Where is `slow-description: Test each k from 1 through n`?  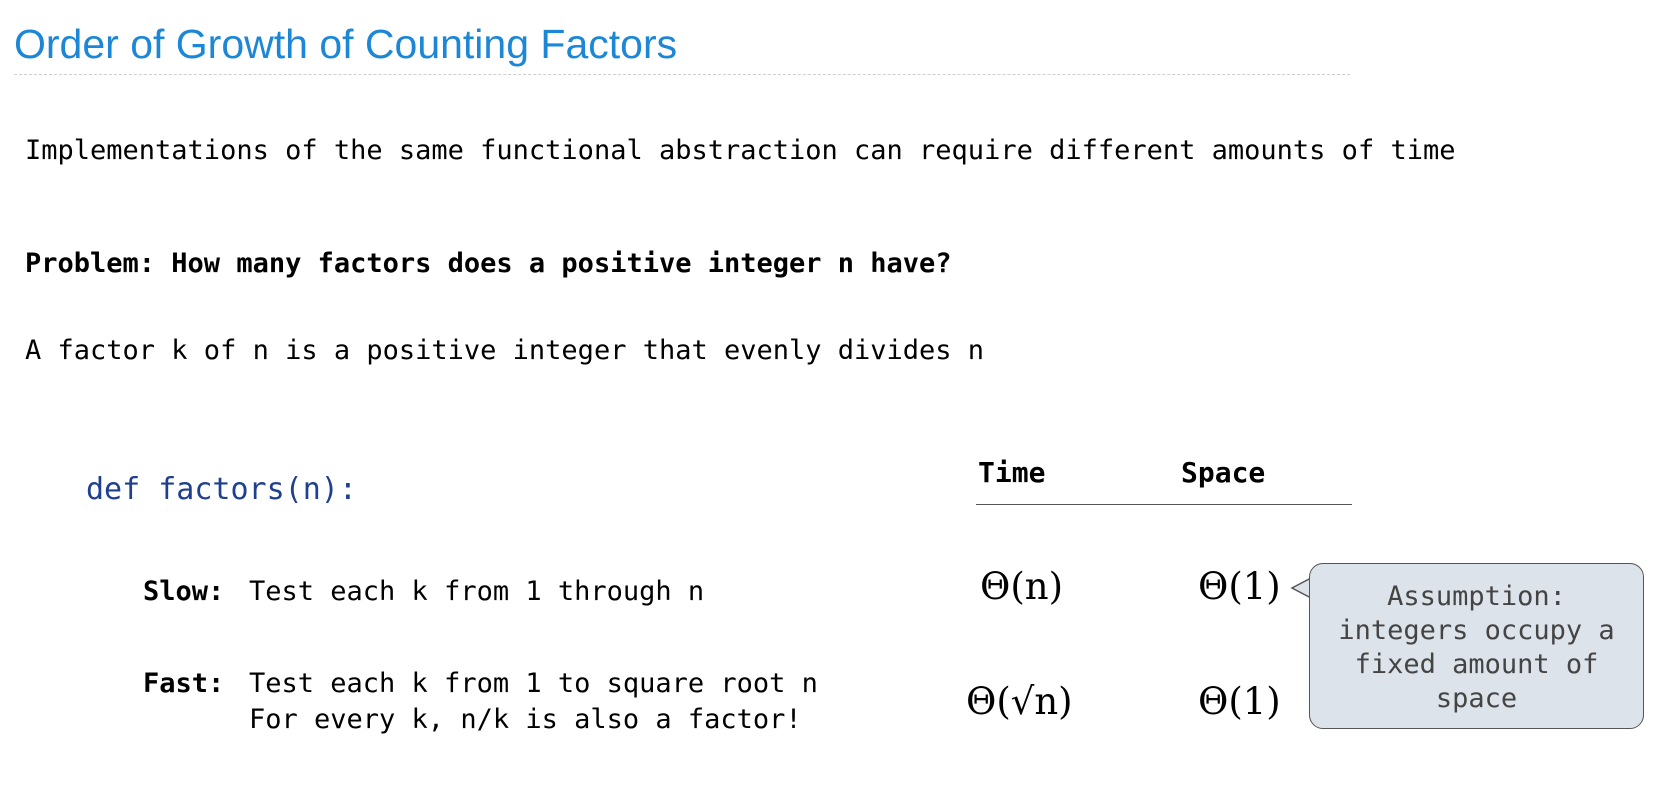 slow-description: Test each k from 1 through n is located at coordinates (477, 591).